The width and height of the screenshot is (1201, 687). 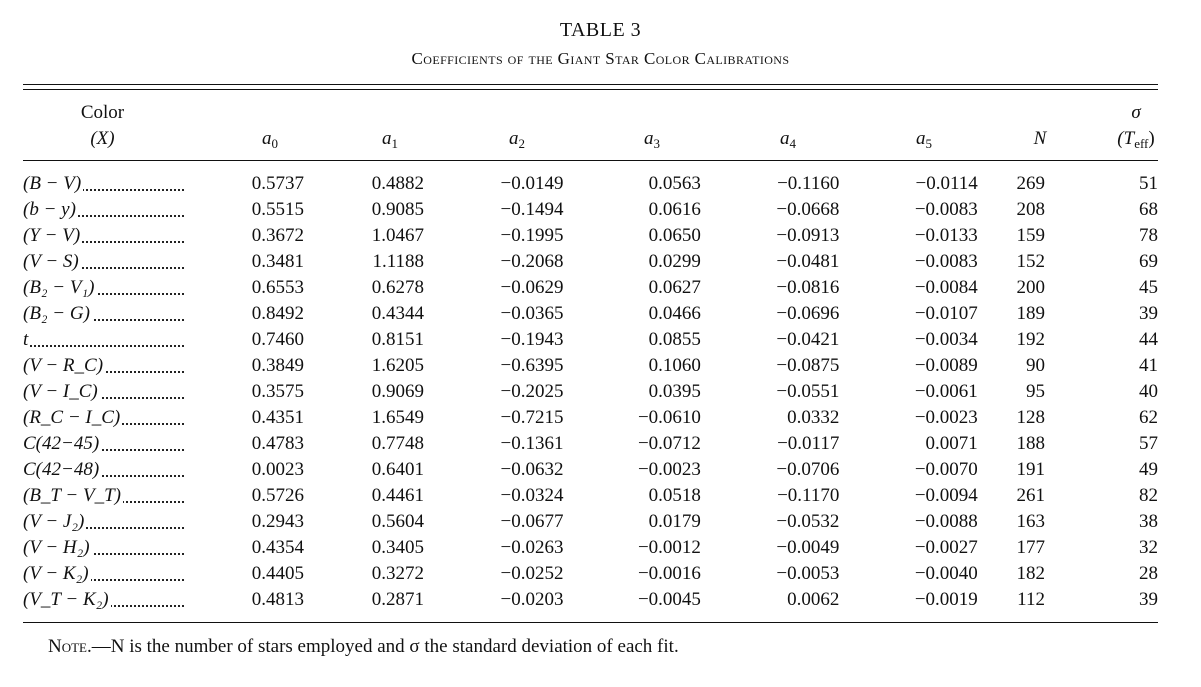 I want to click on cell-a5: 0.0071, so click(x=951, y=443).